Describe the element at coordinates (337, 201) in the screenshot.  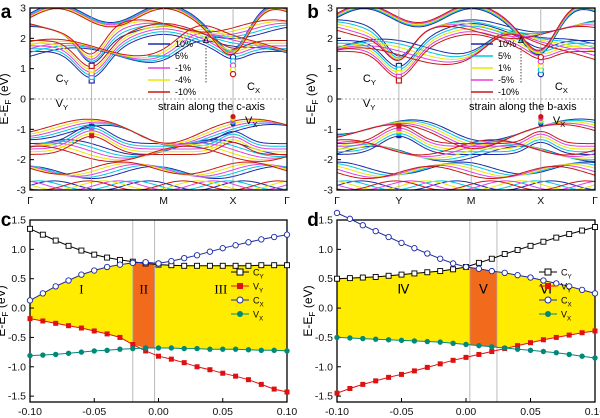
I see `x-tick-label: Γ` at that location.